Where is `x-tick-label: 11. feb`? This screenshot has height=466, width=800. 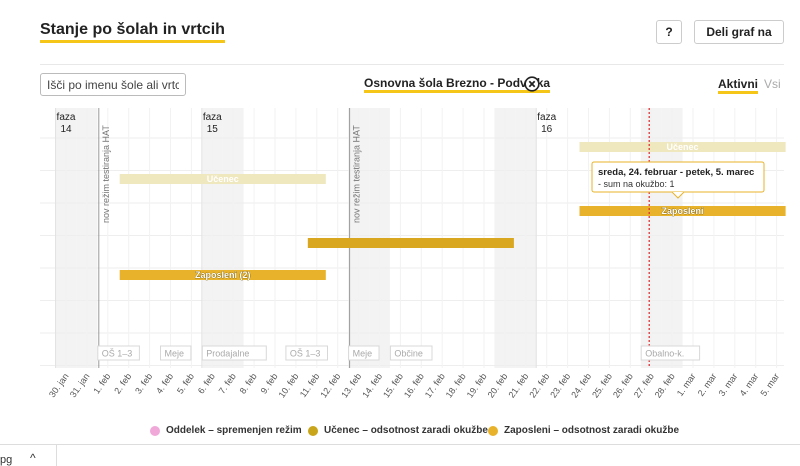 x-tick-label: 11. feb is located at coordinates (310, 385).